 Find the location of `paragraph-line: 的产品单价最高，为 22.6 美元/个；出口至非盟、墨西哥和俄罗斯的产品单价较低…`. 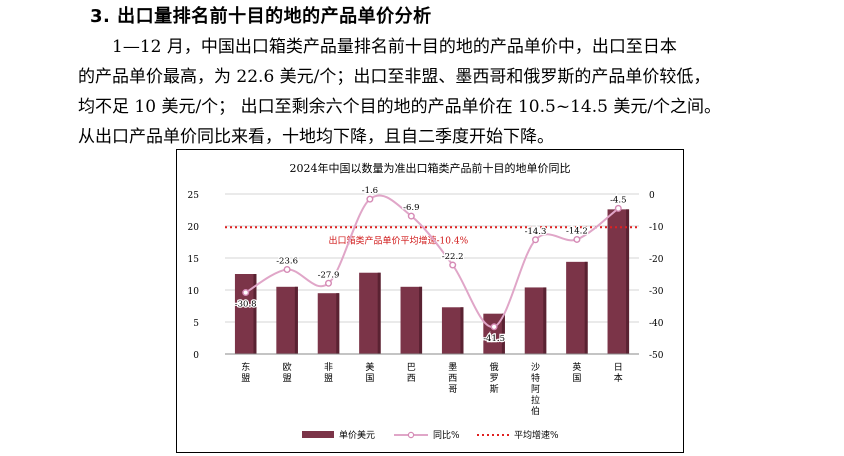

paragraph-line: 的产品单价最高，为 22.6 美元/个；出口至非盟、墨西哥和俄罗斯的产品单价较低… is located at coordinates (394, 77).